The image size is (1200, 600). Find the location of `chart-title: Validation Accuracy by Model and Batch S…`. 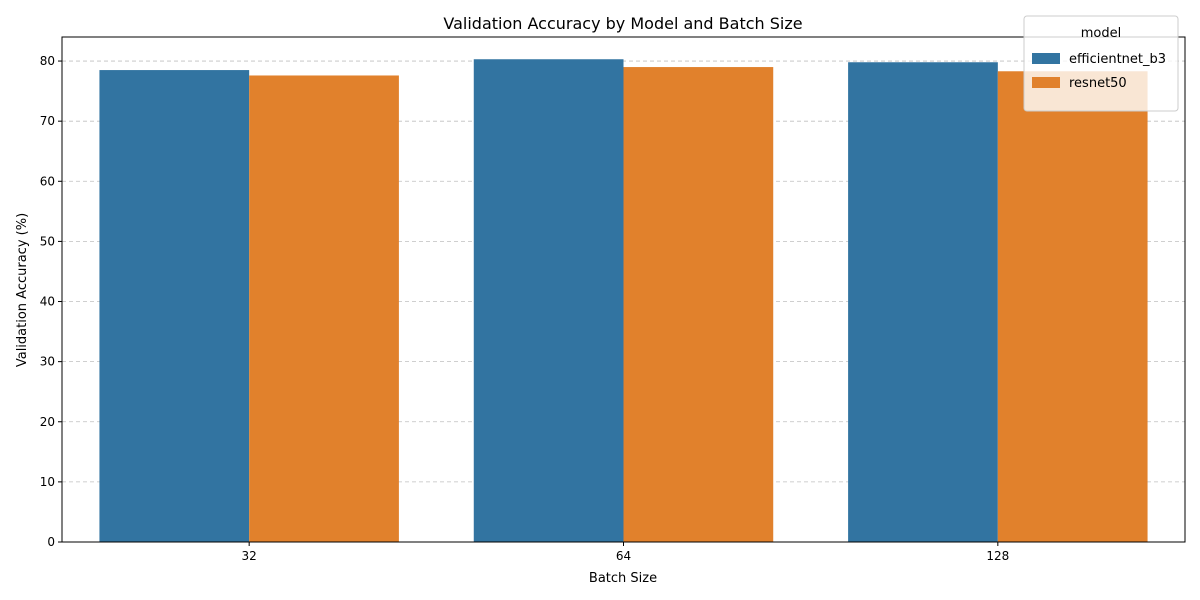

chart-title: Validation Accuracy by Model and Batch S… is located at coordinates (622, 23).